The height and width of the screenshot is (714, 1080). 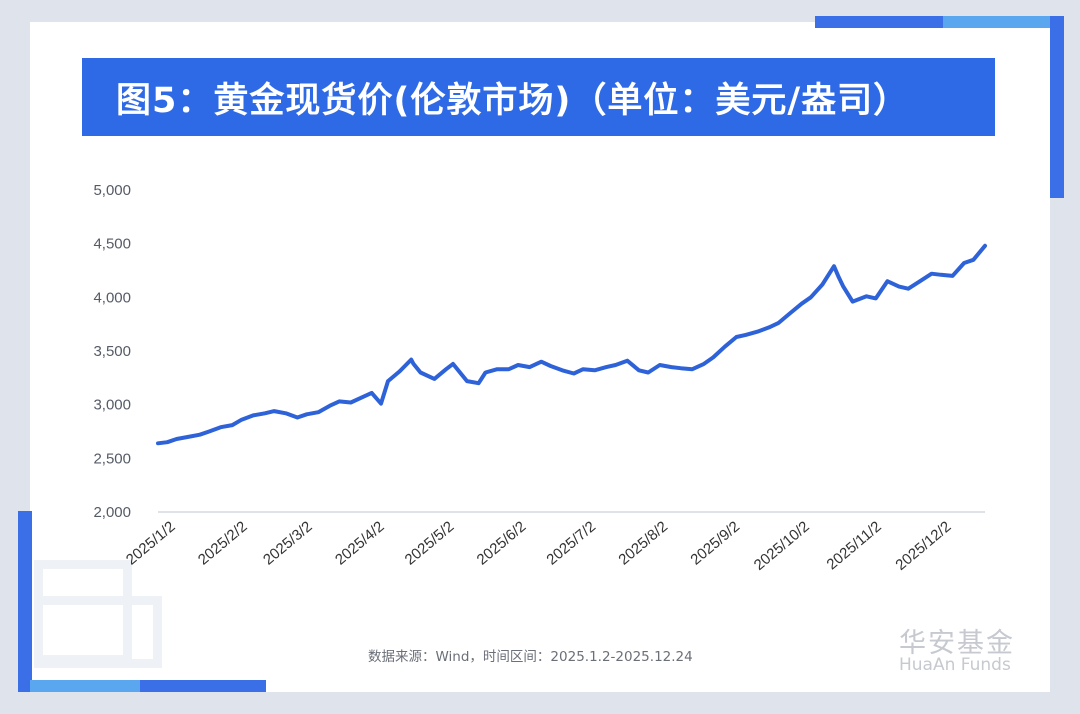 I want to click on top-right-accent-light, so click(x=996, y=22).